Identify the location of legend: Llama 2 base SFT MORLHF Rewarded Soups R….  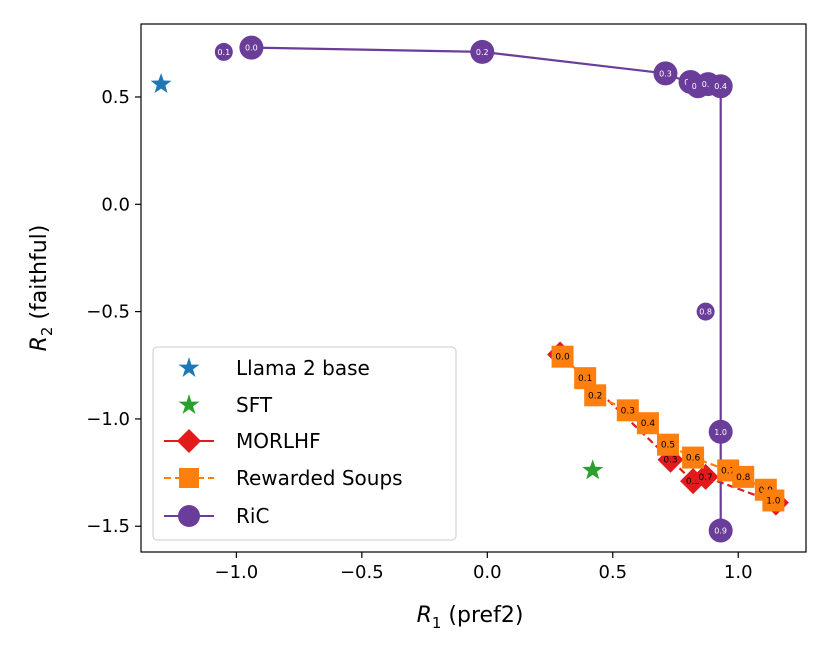
(304, 443).